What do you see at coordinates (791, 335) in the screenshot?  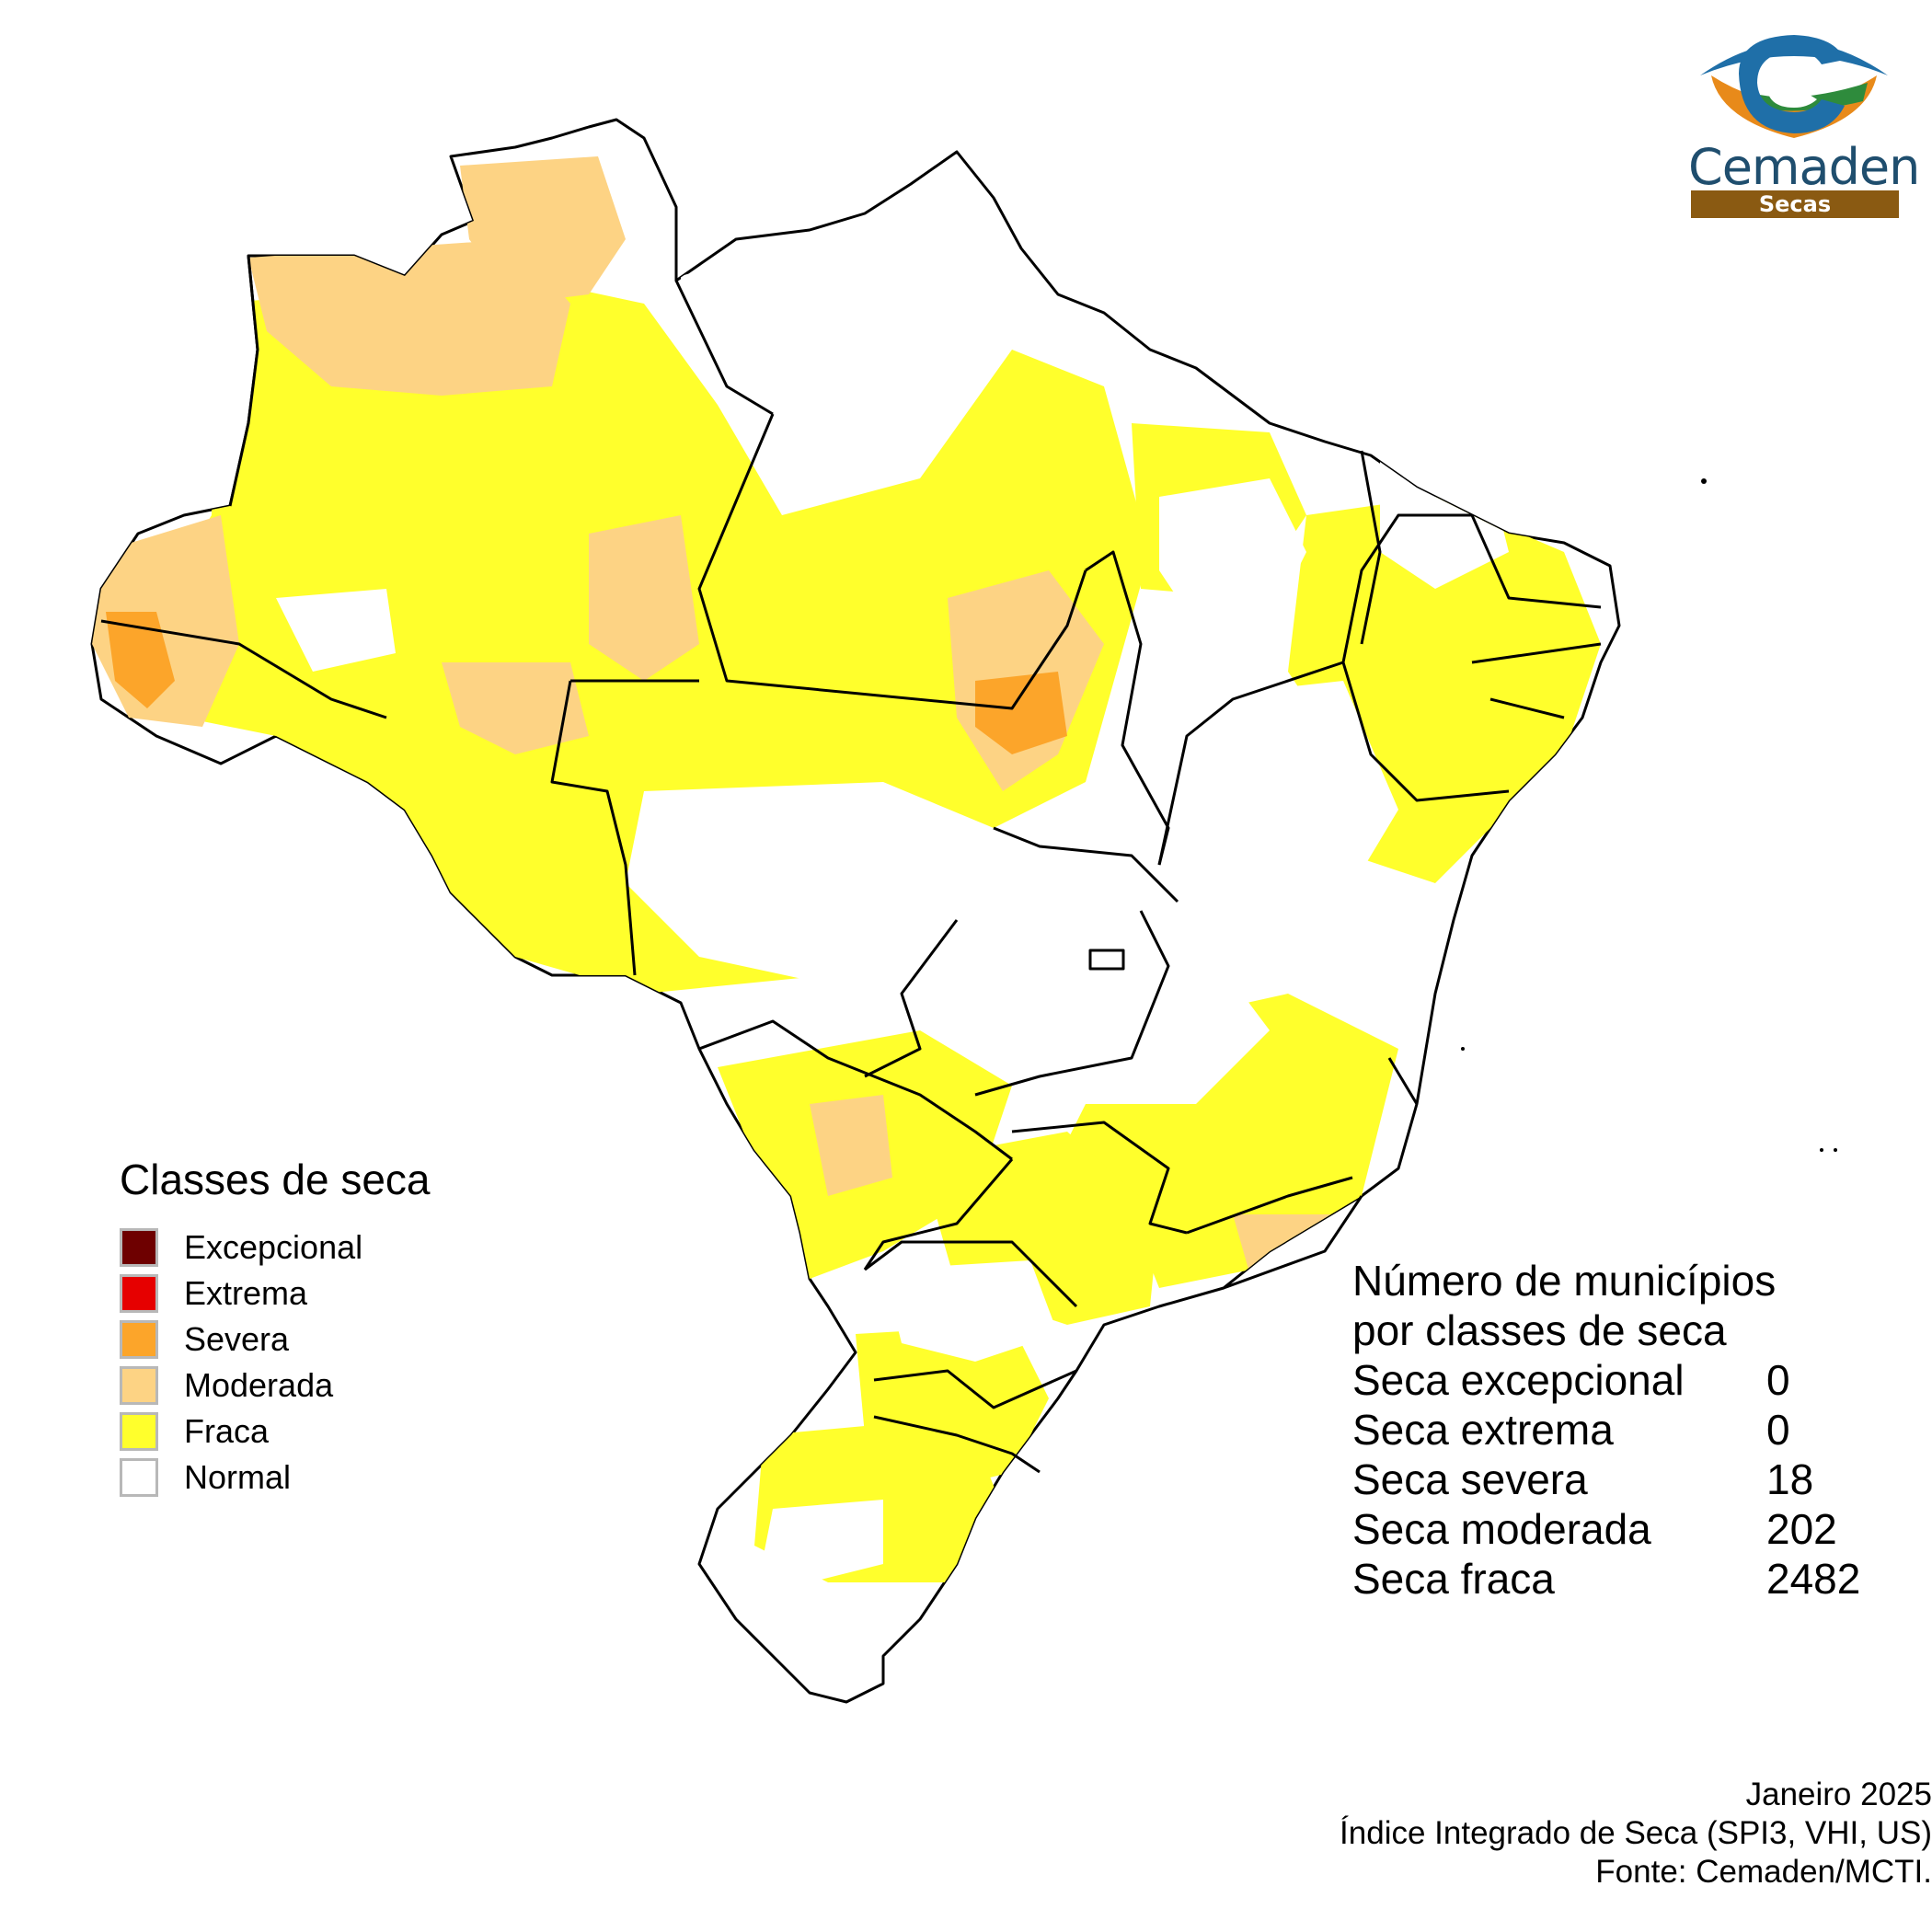 I see `region-normal-amapa-para` at bounding box center [791, 335].